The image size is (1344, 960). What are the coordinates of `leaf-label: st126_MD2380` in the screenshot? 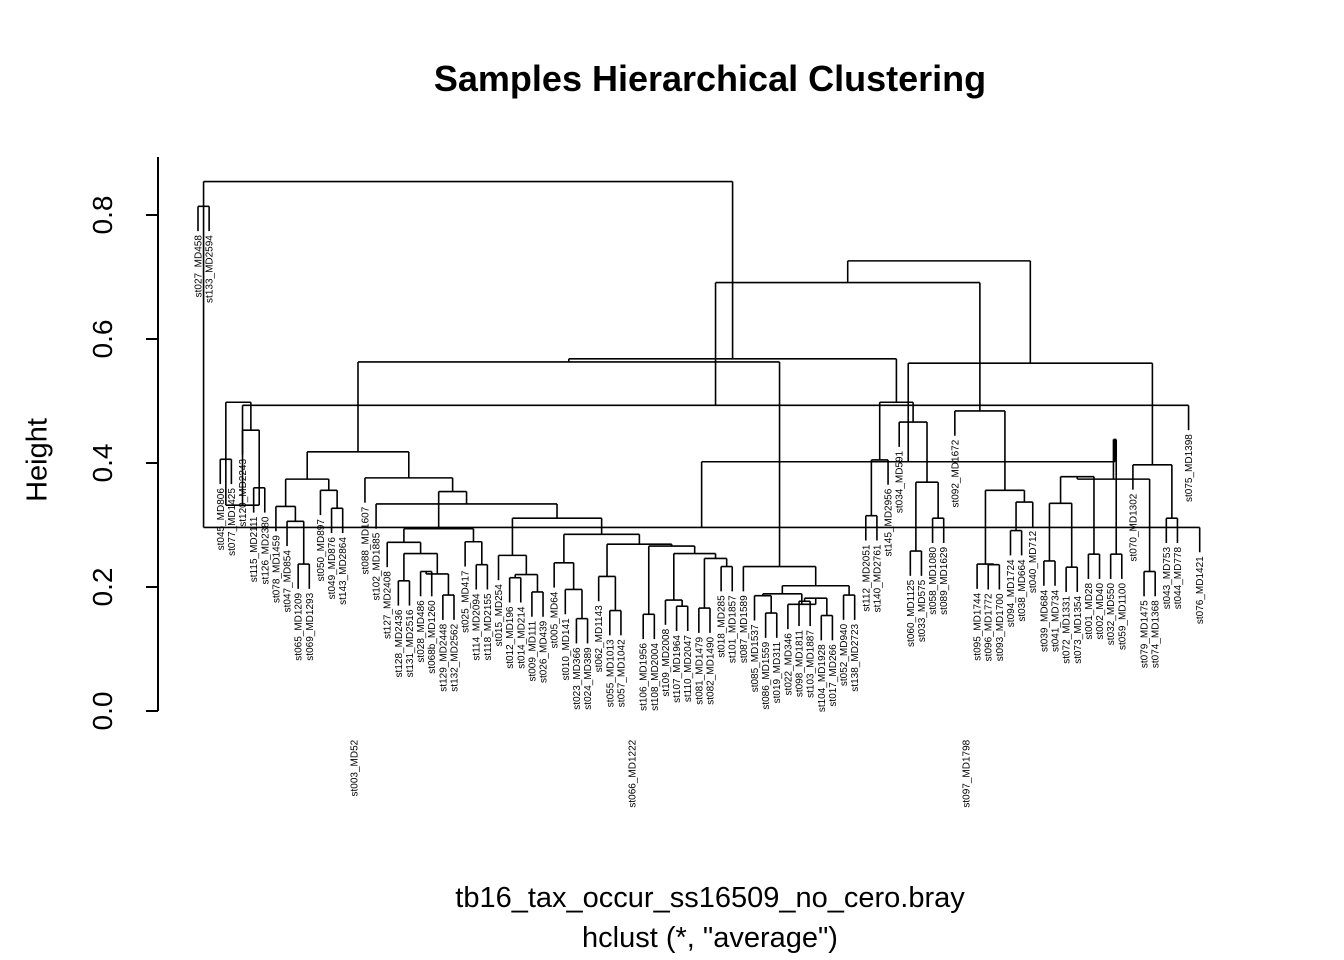 It's located at (265, 550).